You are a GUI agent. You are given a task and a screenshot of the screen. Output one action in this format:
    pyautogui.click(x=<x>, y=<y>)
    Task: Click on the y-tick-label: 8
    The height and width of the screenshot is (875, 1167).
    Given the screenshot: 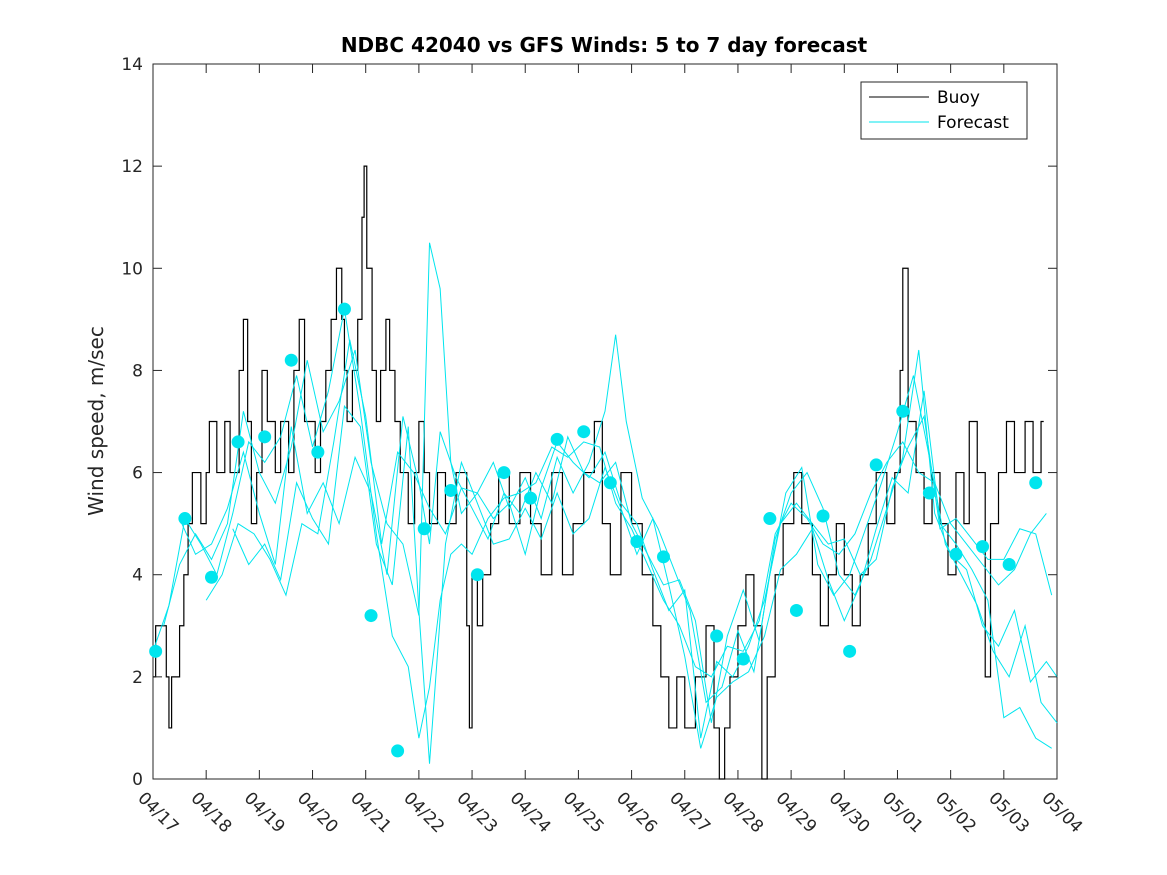 What is the action you would take?
    pyautogui.click(x=137, y=371)
    